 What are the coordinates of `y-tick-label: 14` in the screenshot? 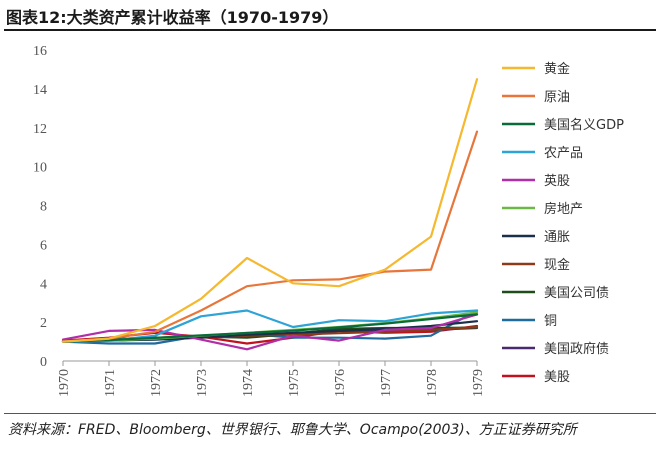 It's located at (40, 90).